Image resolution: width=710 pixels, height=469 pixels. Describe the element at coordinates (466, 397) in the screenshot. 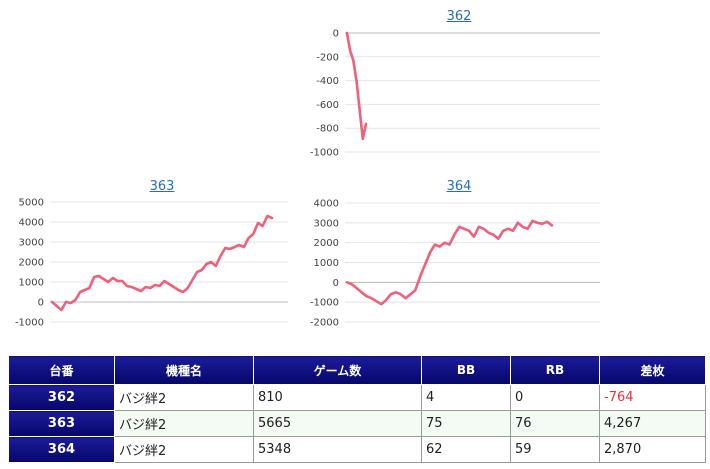

I see `row-bb: 4` at that location.